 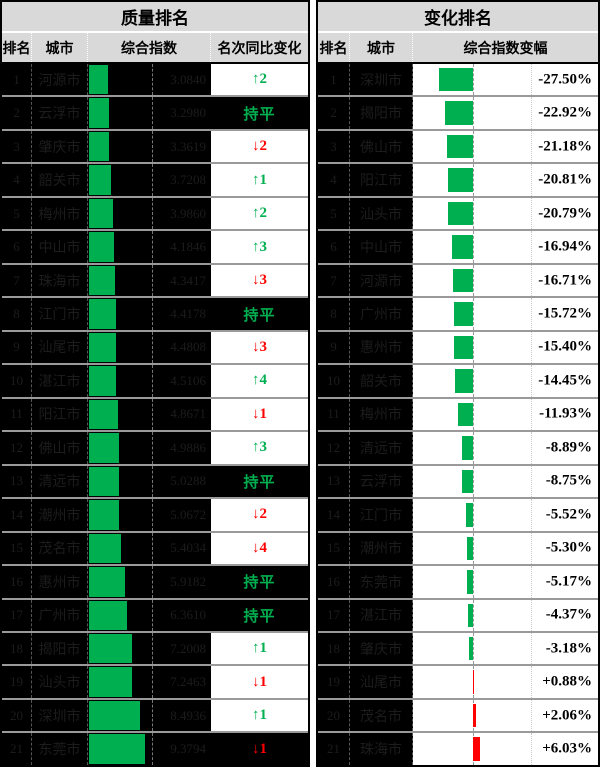 I want to click on rank-cell: 10, so click(x=334, y=381).